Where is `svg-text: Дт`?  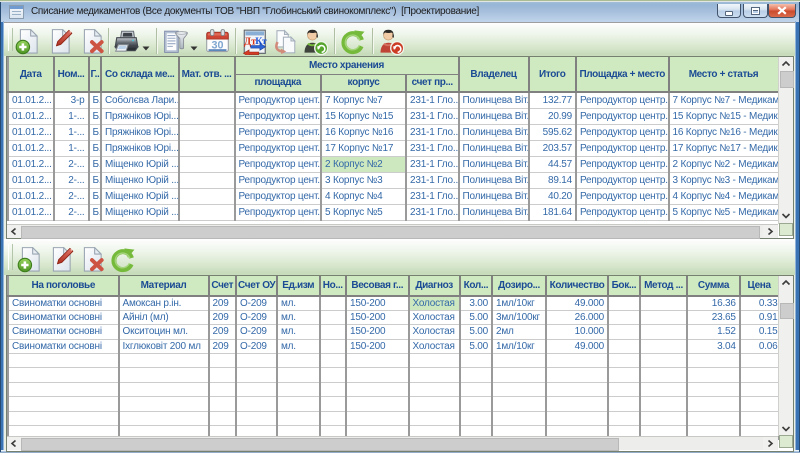 svg-text: Дт is located at coordinates (250, 41).